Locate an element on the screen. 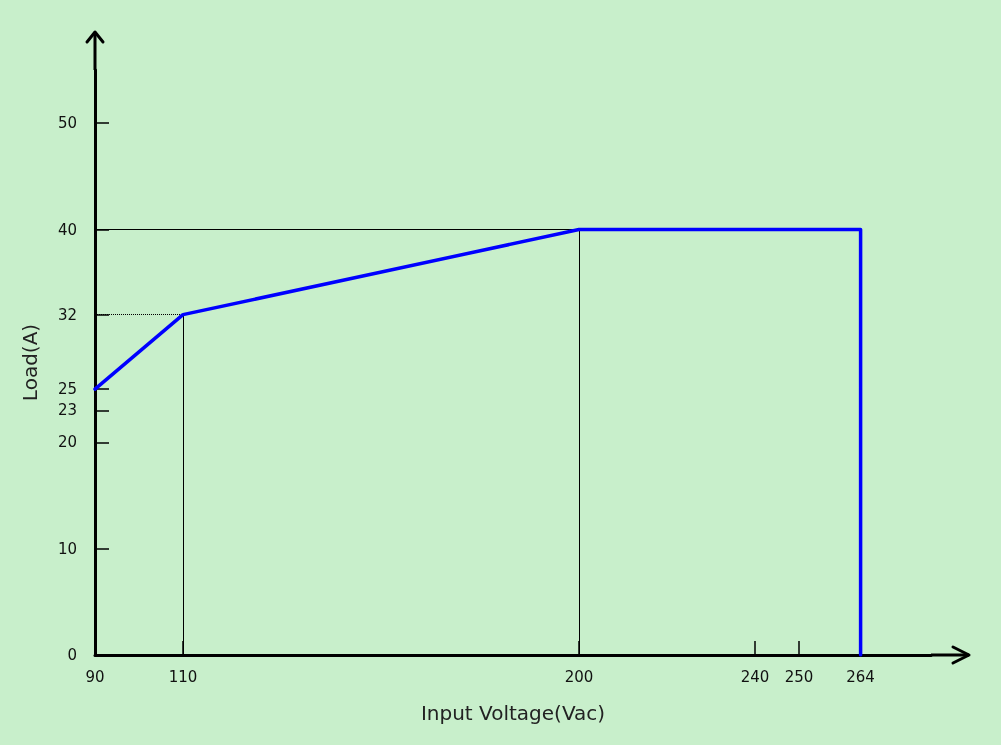  y-tick-label: 20 is located at coordinates (67, 442).